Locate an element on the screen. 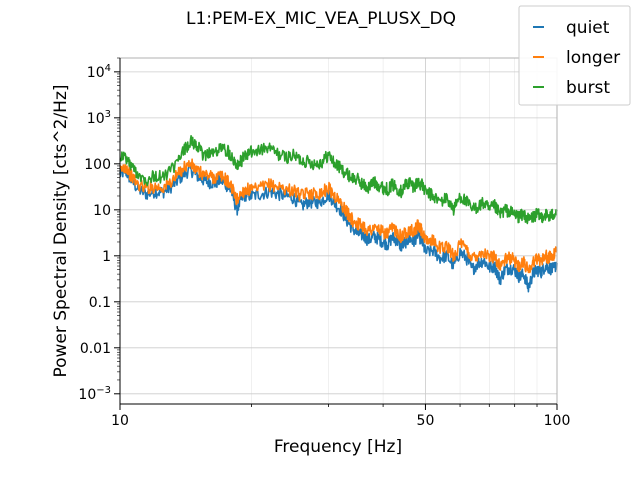 This screenshot has height=480, width=640. y-tick-label: 100 is located at coordinates (97, 165).